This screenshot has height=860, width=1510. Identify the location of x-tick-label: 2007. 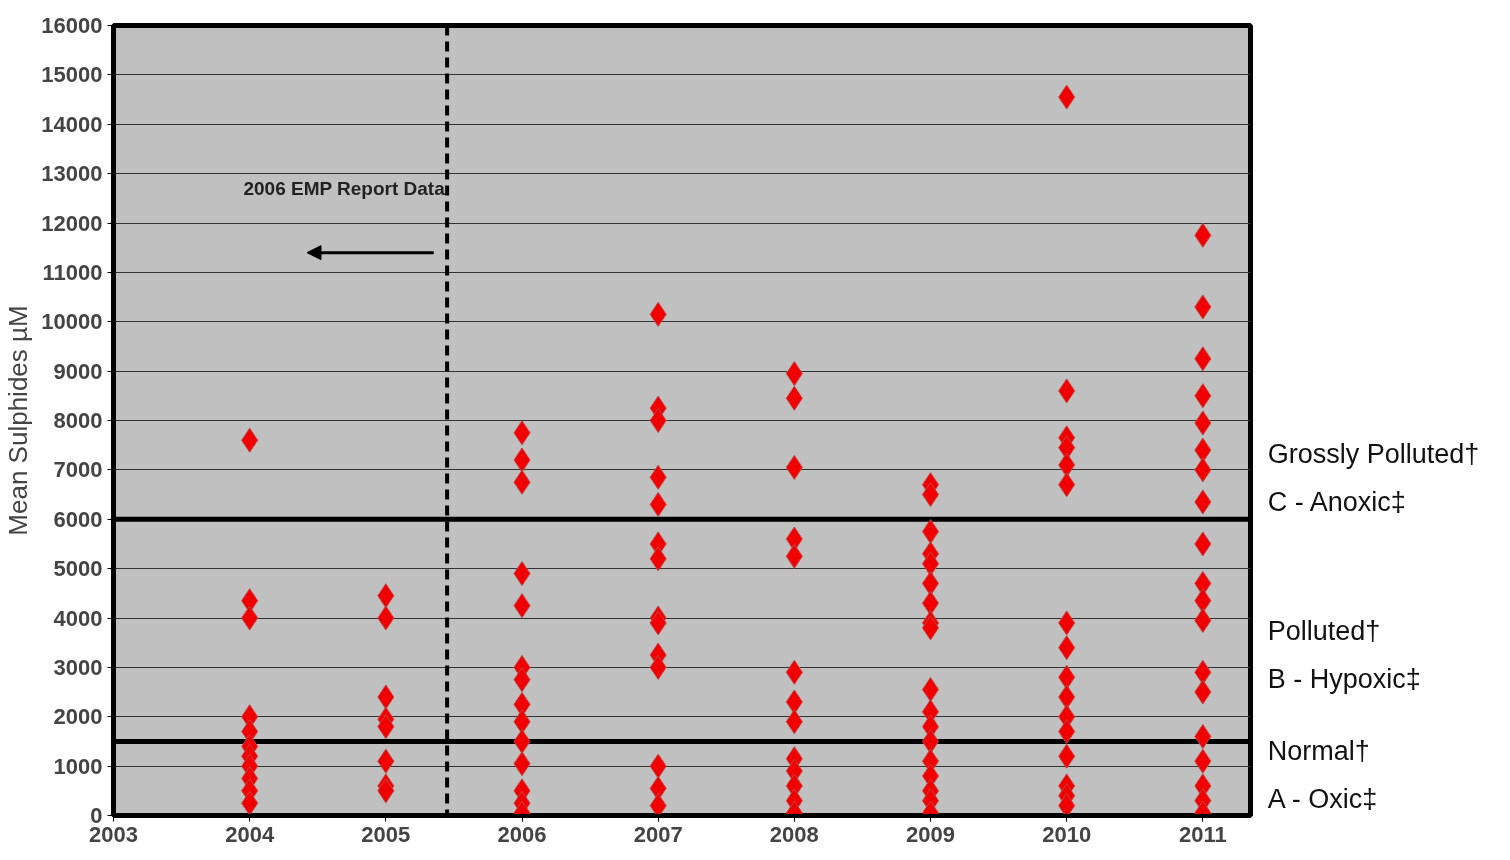
(658, 834).